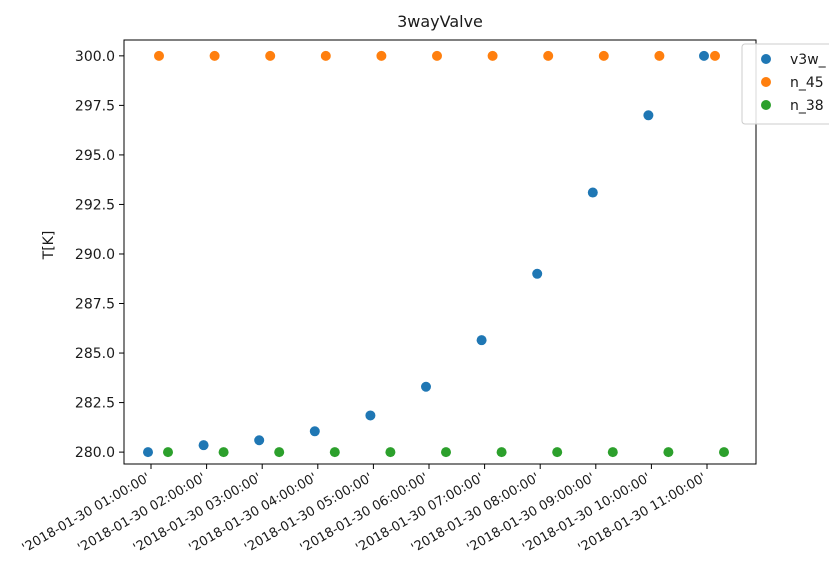 The image size is (829, 582). What do you see at coordinates (95, 106) in the screenshot?
I see `y-tick-label: 297.5` at bounding box center [95, 106].